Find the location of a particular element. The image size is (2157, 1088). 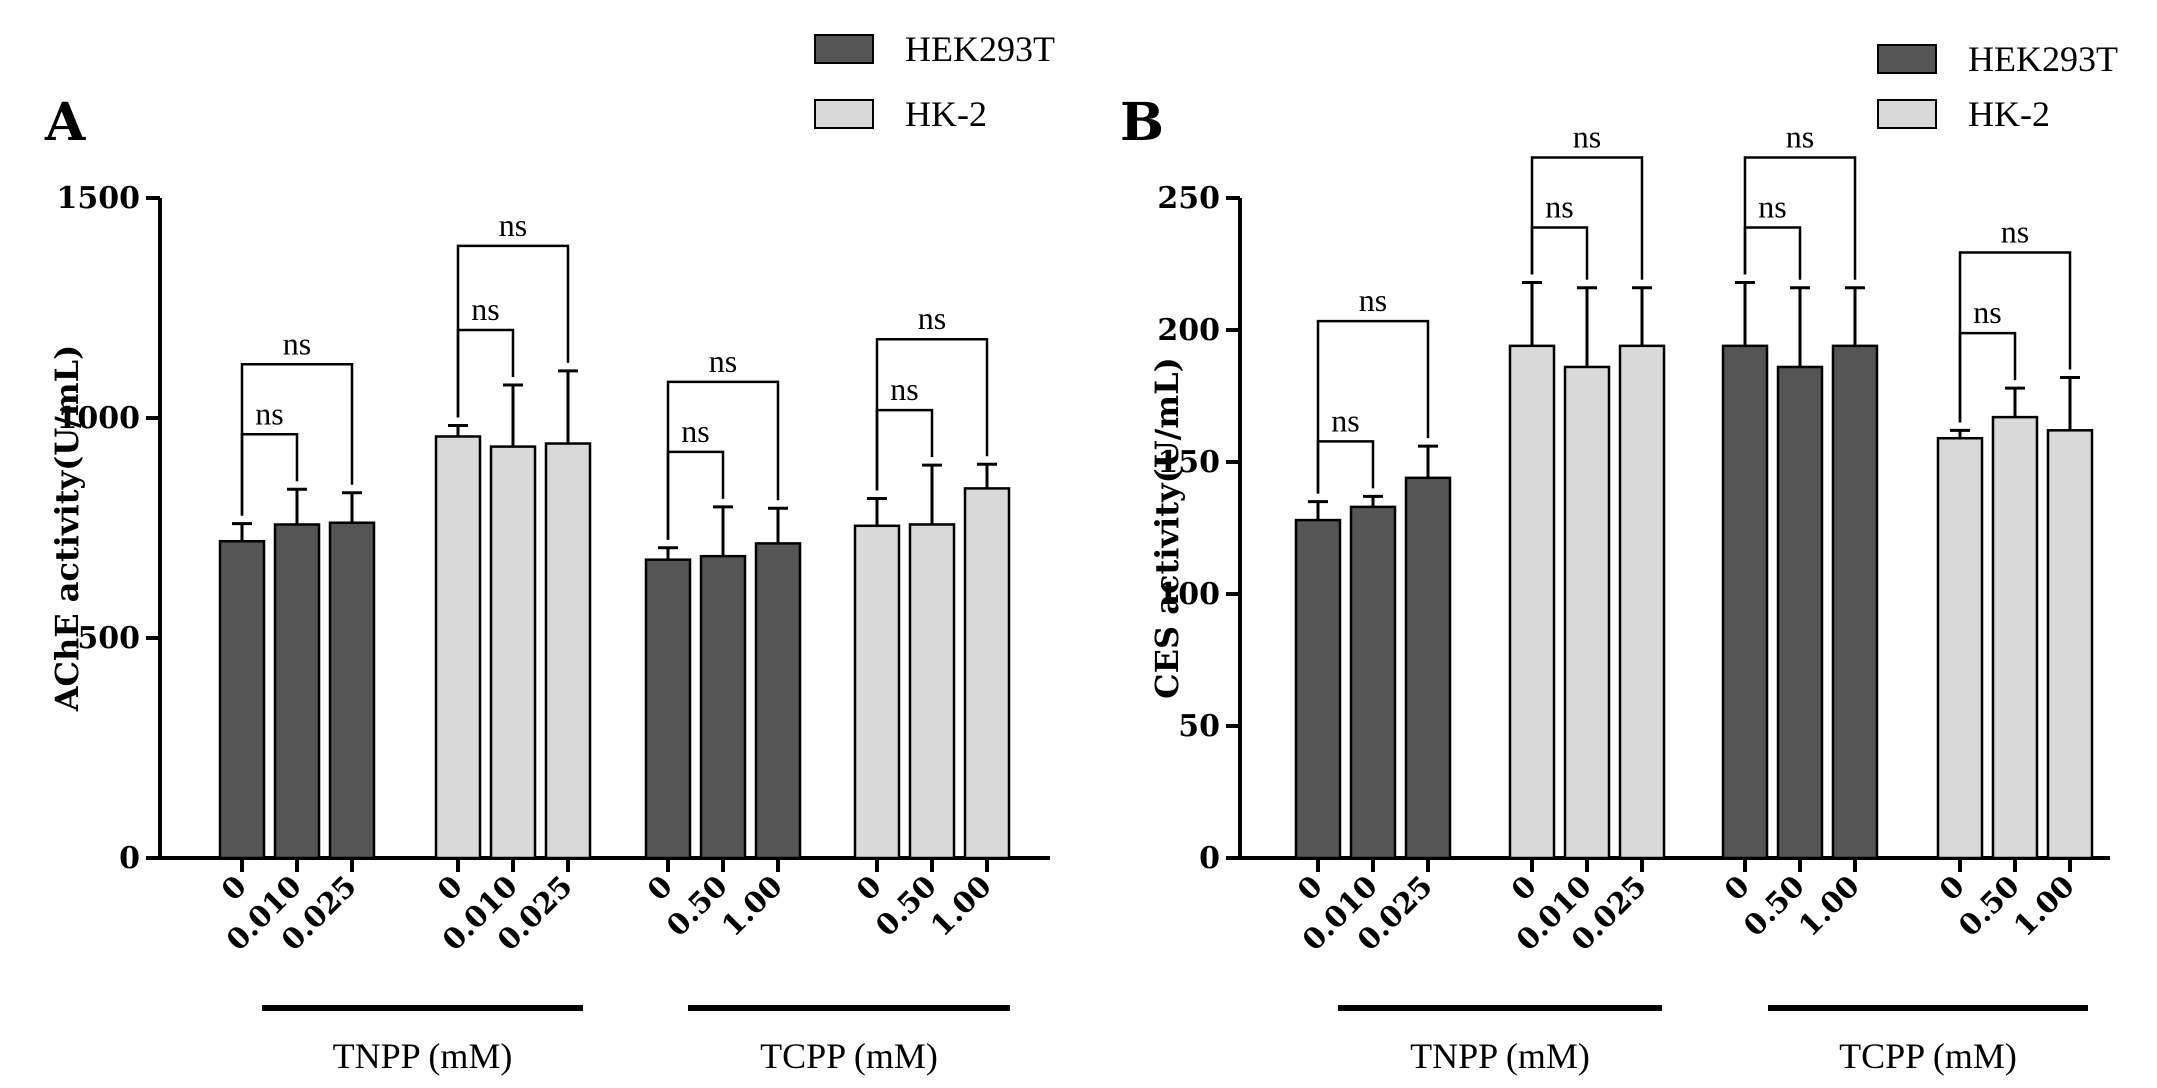

y-tick-label: 50 is located at coordinates (1199, 726).